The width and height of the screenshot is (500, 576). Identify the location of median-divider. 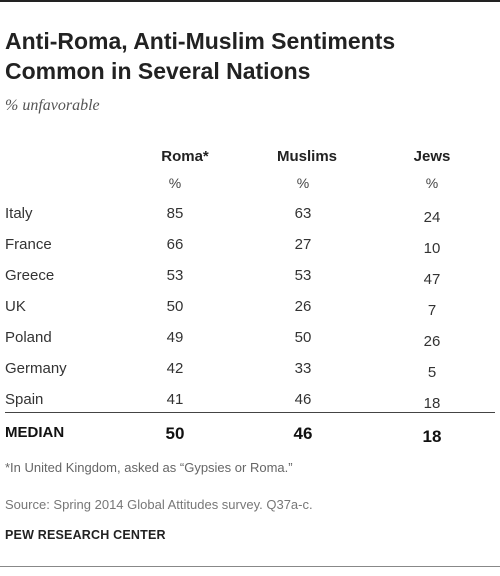
(250, 412).